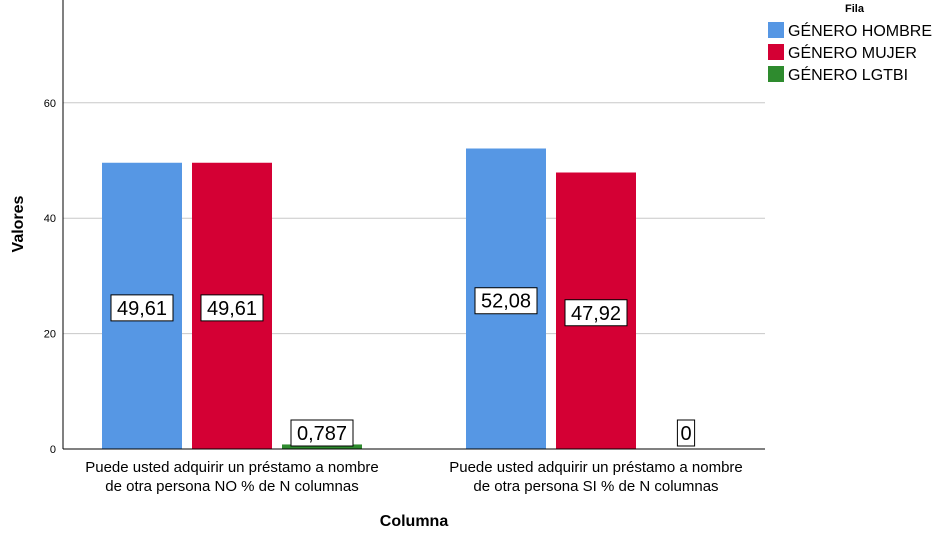 The width and height of the screenshot is (948, 558). Describe the element at coordinates (322, 446) in the screenshot. I see `bar` at that location.